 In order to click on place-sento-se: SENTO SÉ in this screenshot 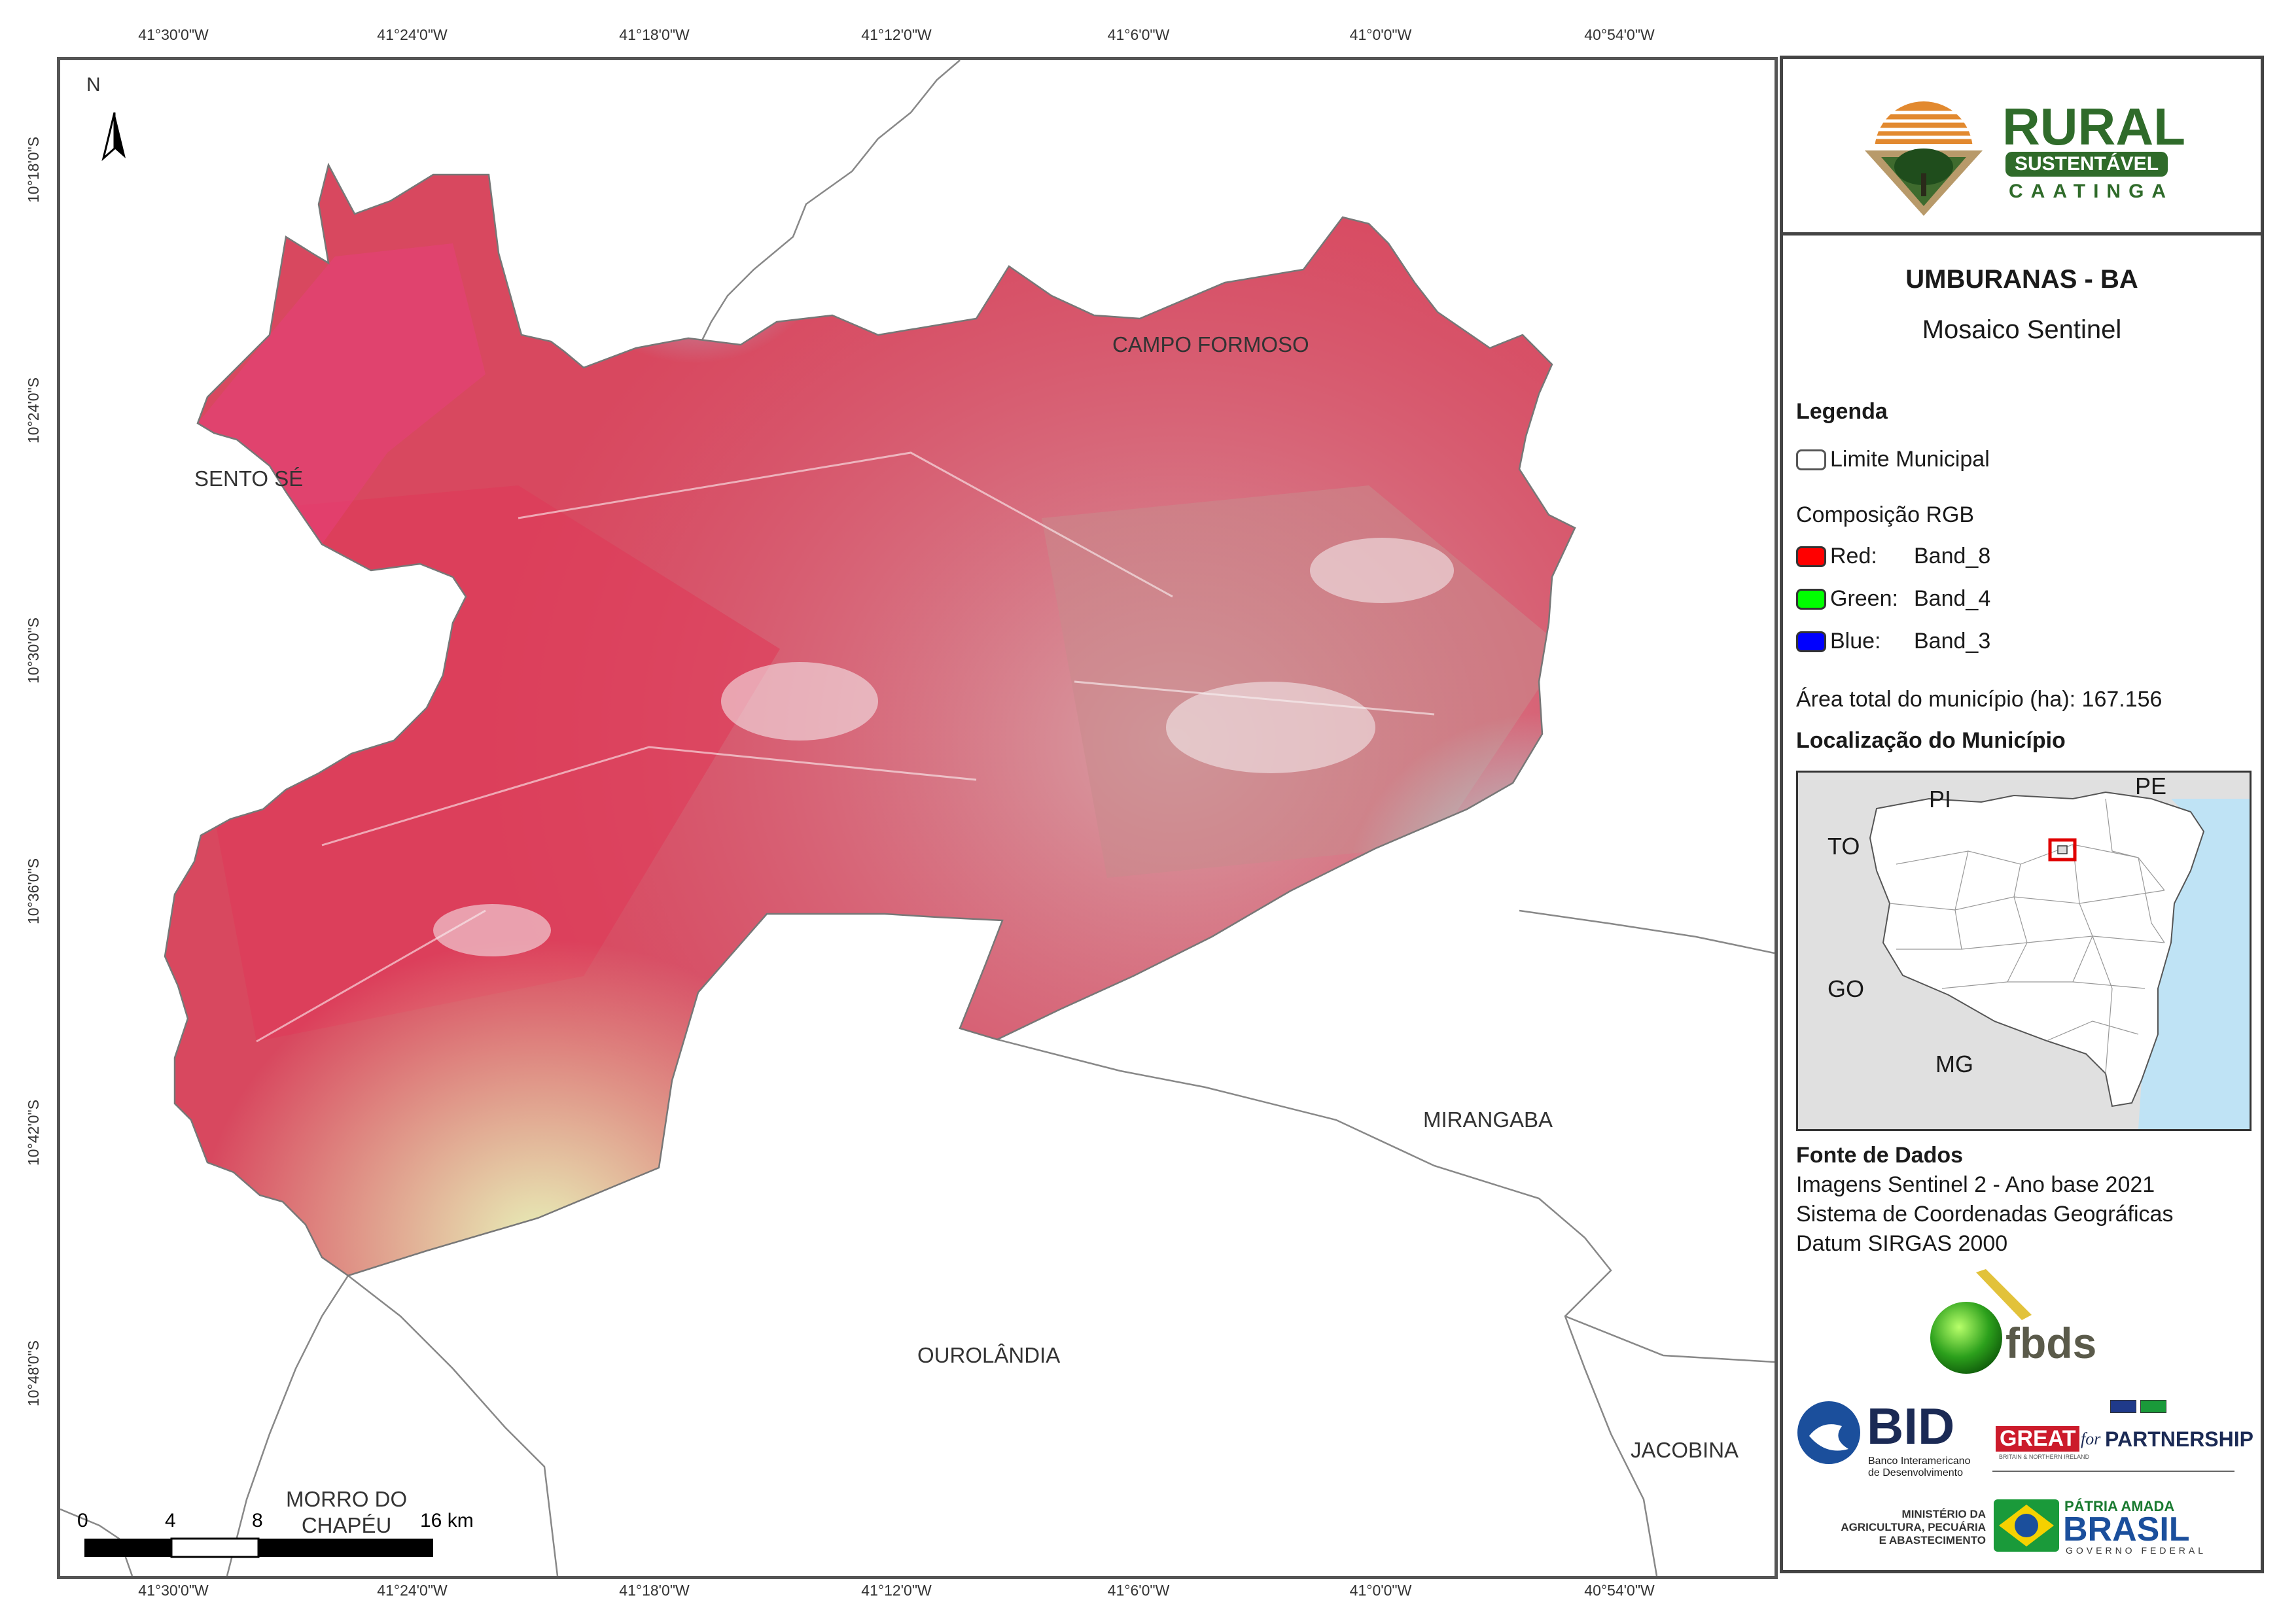, I will do `click(249, 478)`.